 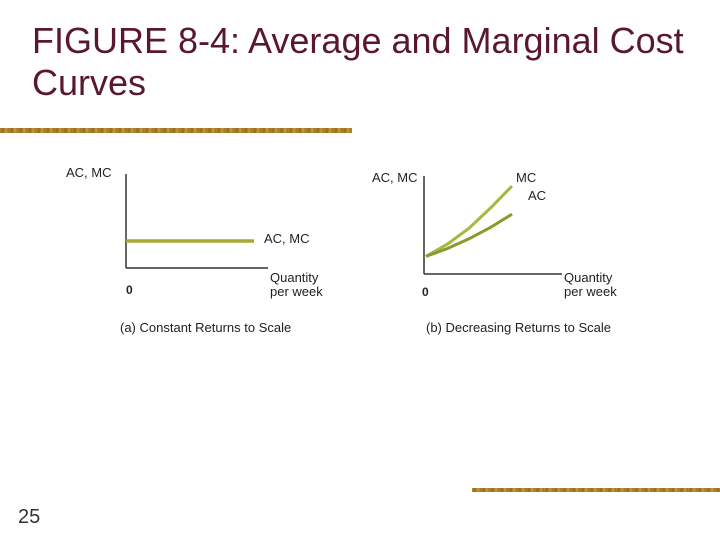 What do you see at coordinates (588, 277) in the screenshot?
I see `panel-b-x-axis-label-line1: Quantity` at bounding box center [588, 277].